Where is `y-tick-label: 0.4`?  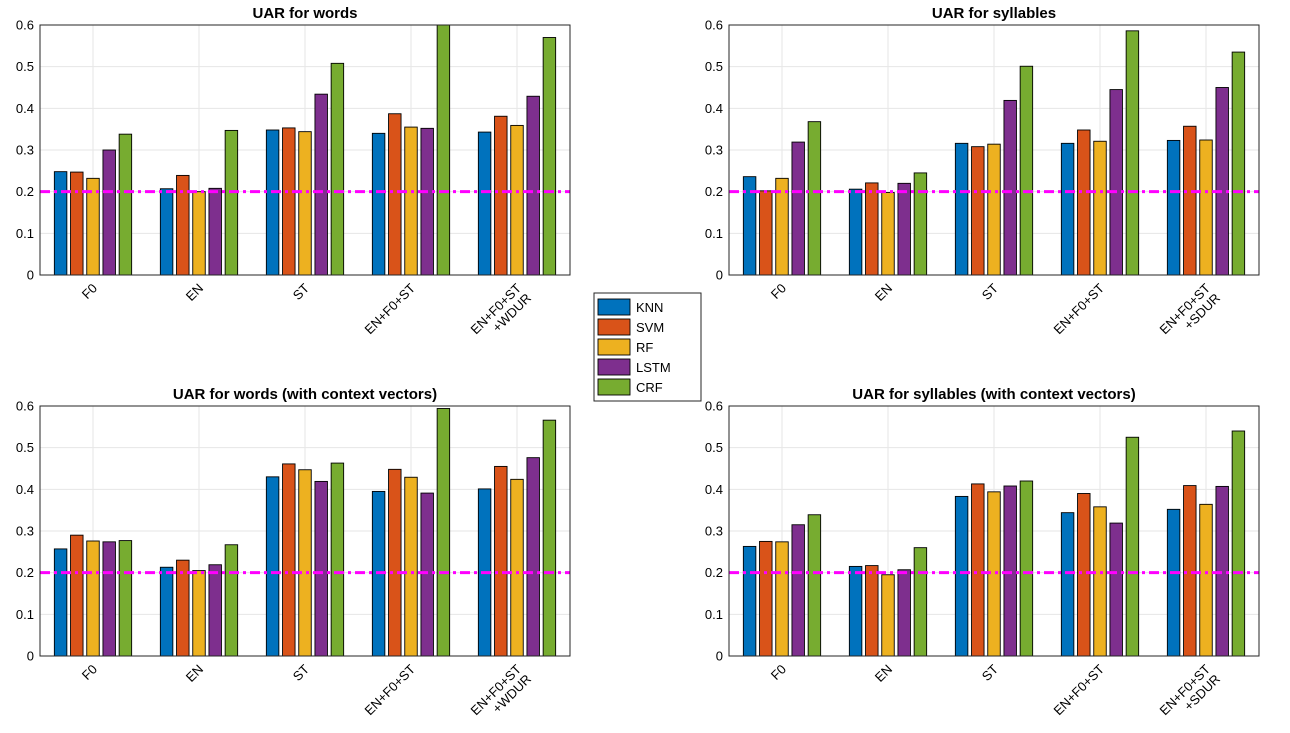
y-tick-label: 0.4 is located at coordinates (25, 489).